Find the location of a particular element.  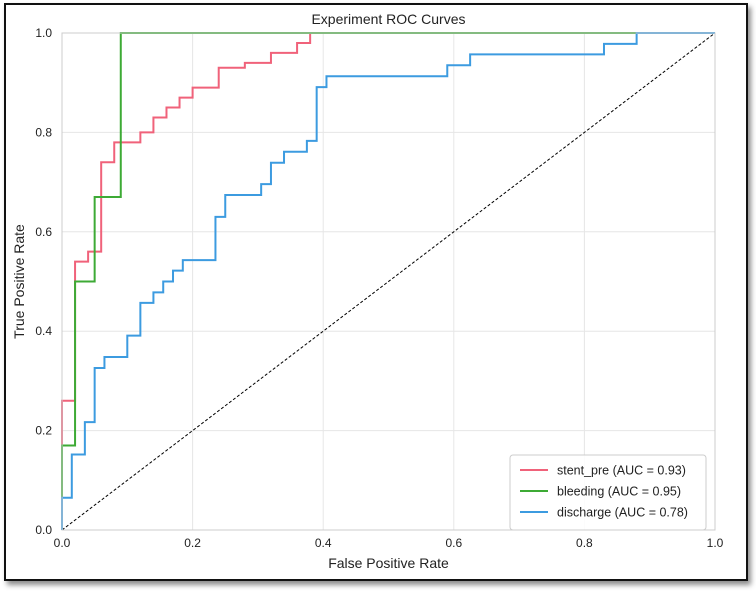

x-tick-label: 0.8 is located at coordinates (584, 543).